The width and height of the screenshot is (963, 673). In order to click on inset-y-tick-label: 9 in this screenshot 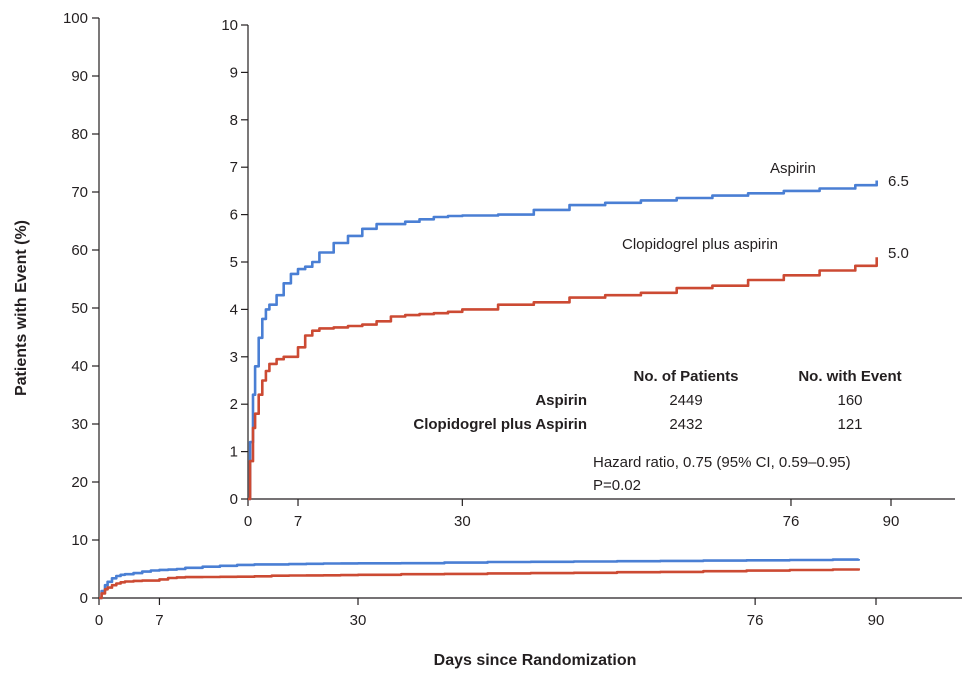, I will do `click(234, 72)`.